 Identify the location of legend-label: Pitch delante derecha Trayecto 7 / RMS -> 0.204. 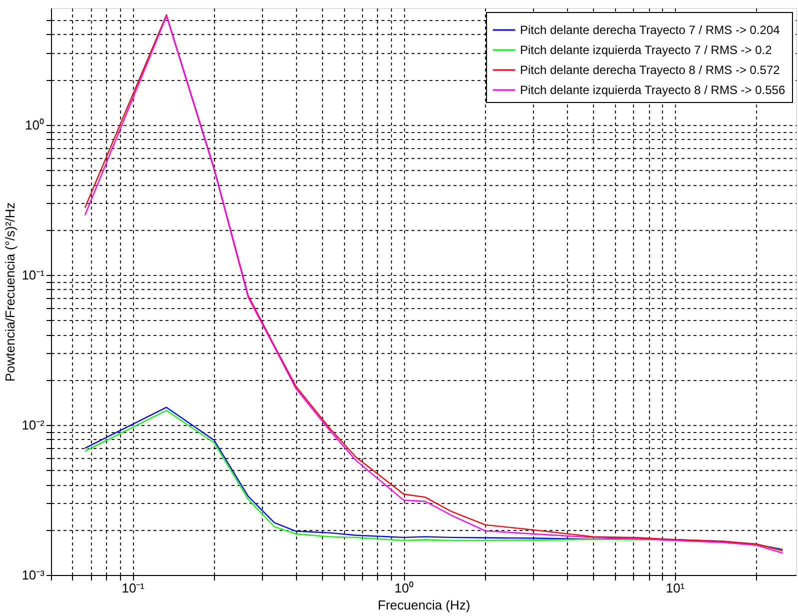
(650, 30).